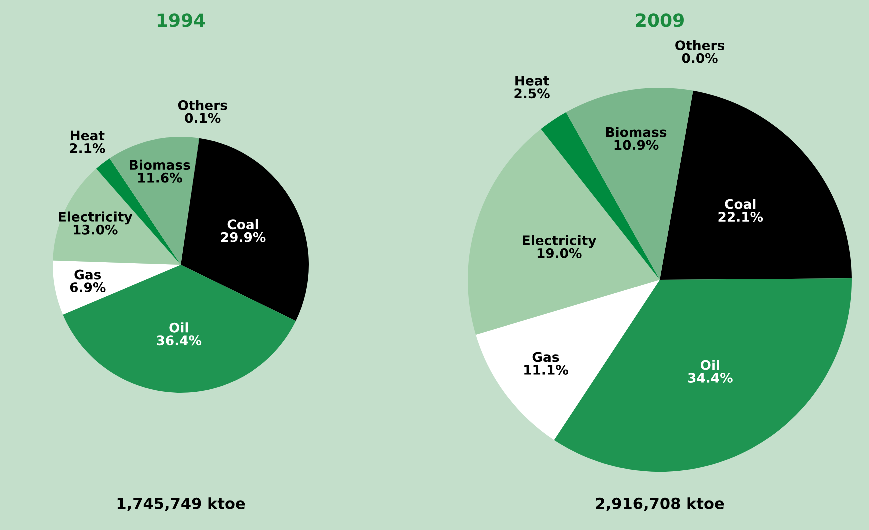 The height and width of the screenshot is (530, 869). What do you see at coordinates (546, 369) in the screenshot?
I see `data-label: 11.1%` at bounding box center [546, 369].